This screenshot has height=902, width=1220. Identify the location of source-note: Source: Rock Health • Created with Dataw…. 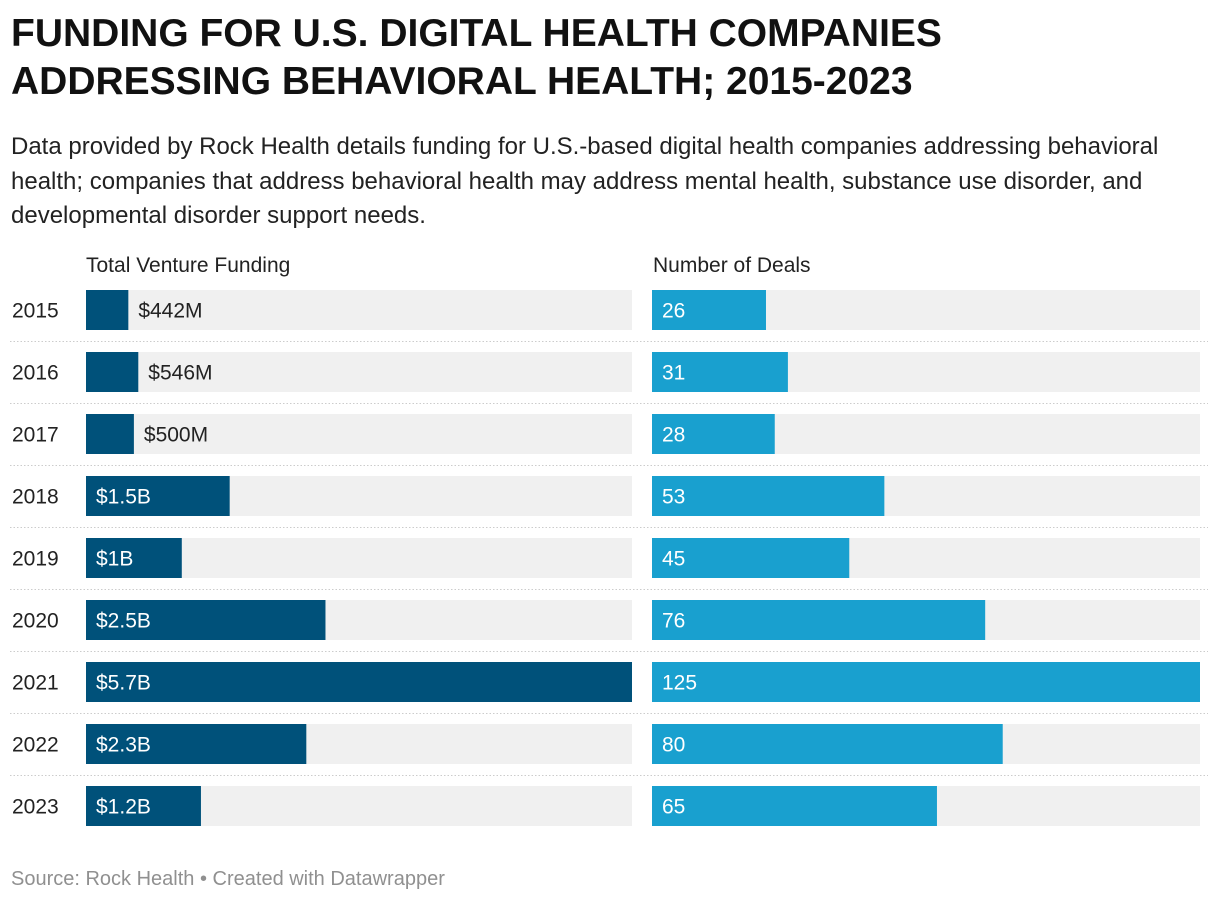
(228, 879).